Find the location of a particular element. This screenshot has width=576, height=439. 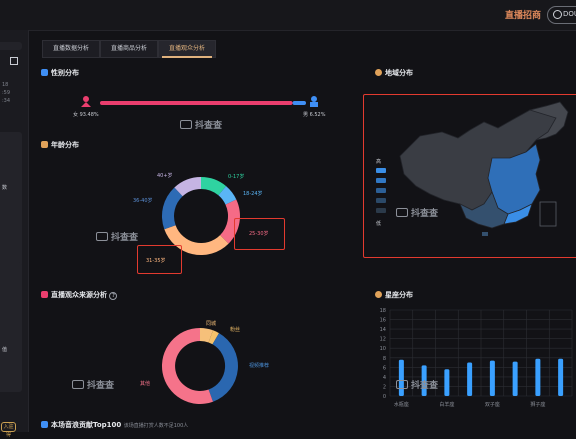

sidebar-number-1: 18 is located at coordinates (5, 85).